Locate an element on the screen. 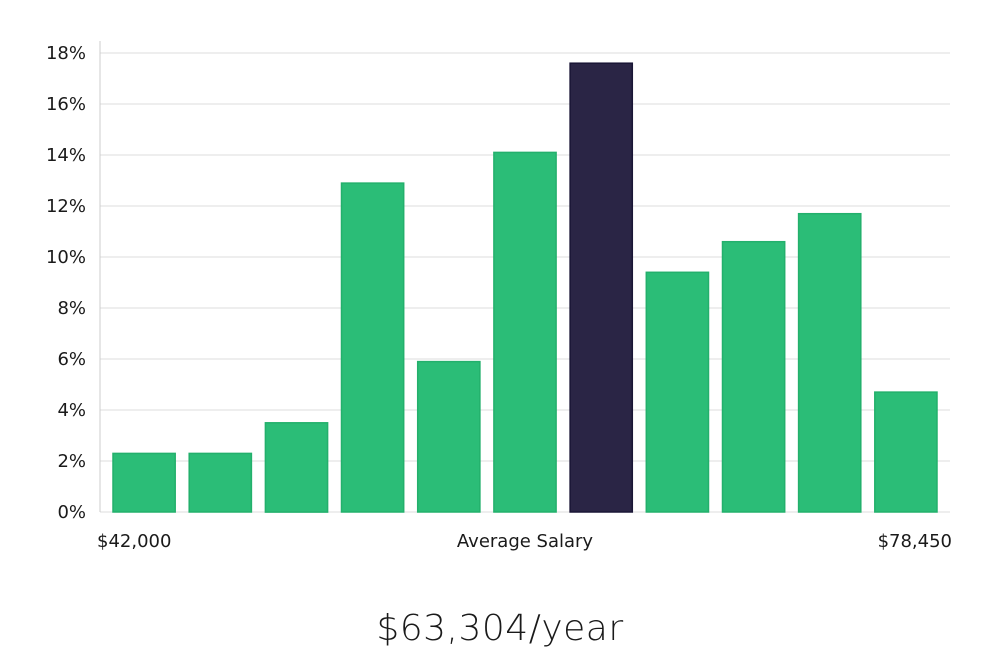  average-salary-value: $63,304/year is located at coordinates (500, 628).